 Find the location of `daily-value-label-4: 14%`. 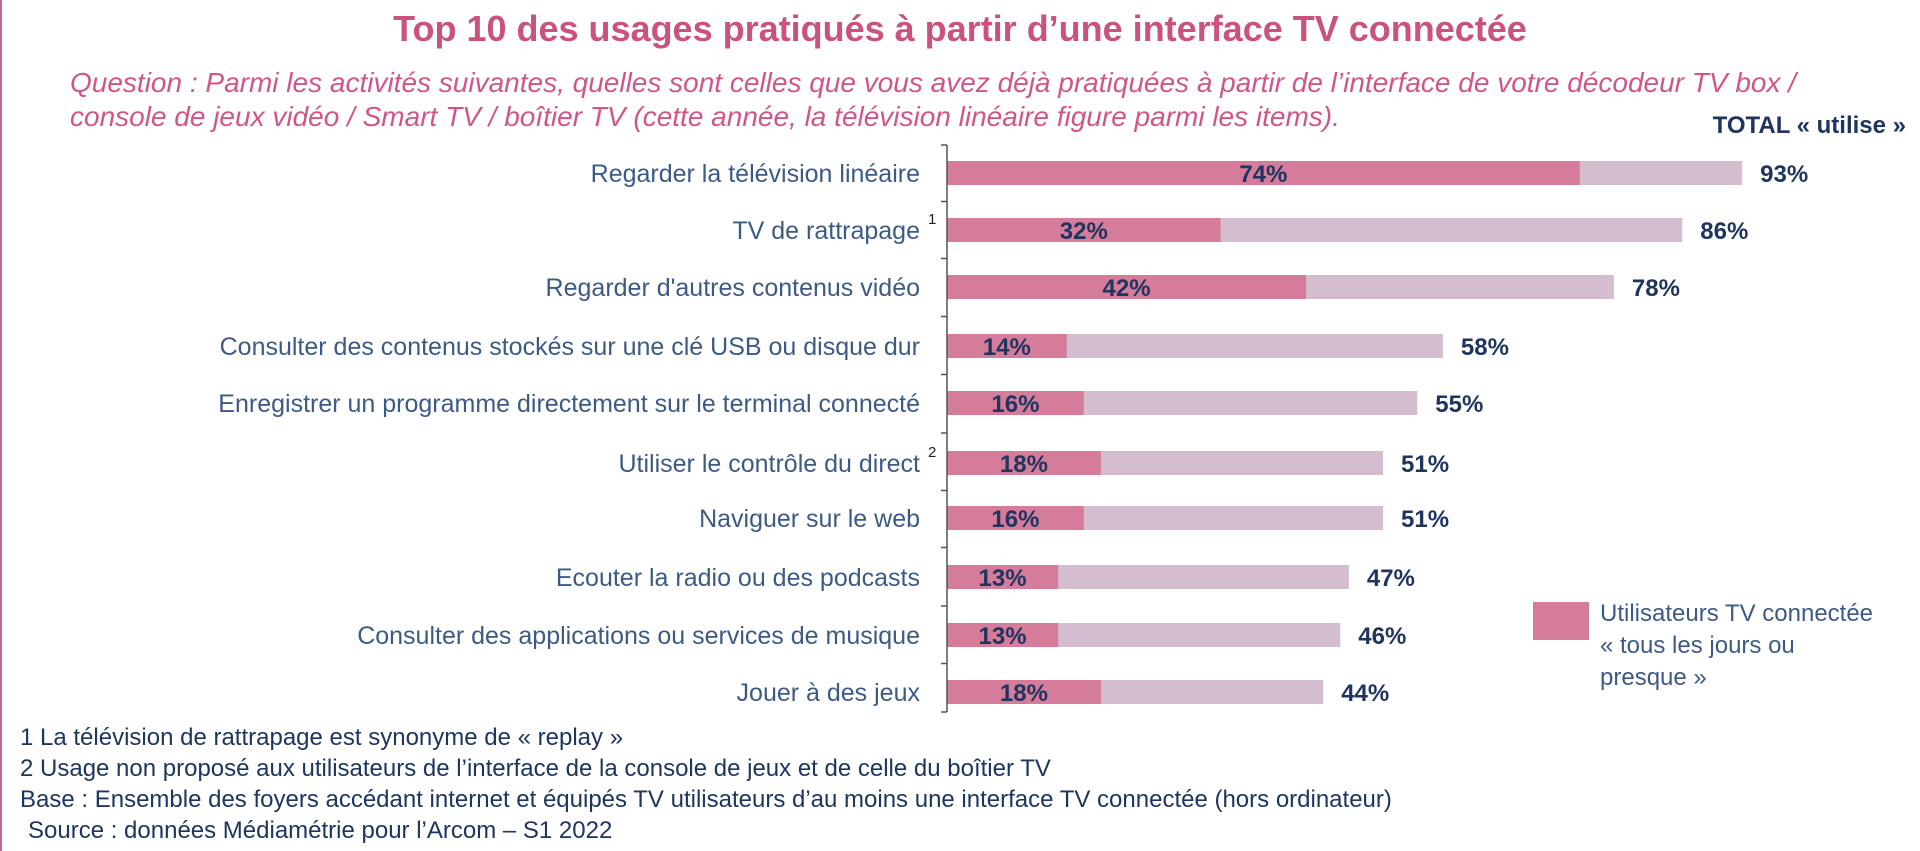

daily-value-label-4: 14% is located at coordinates (1007, 347).